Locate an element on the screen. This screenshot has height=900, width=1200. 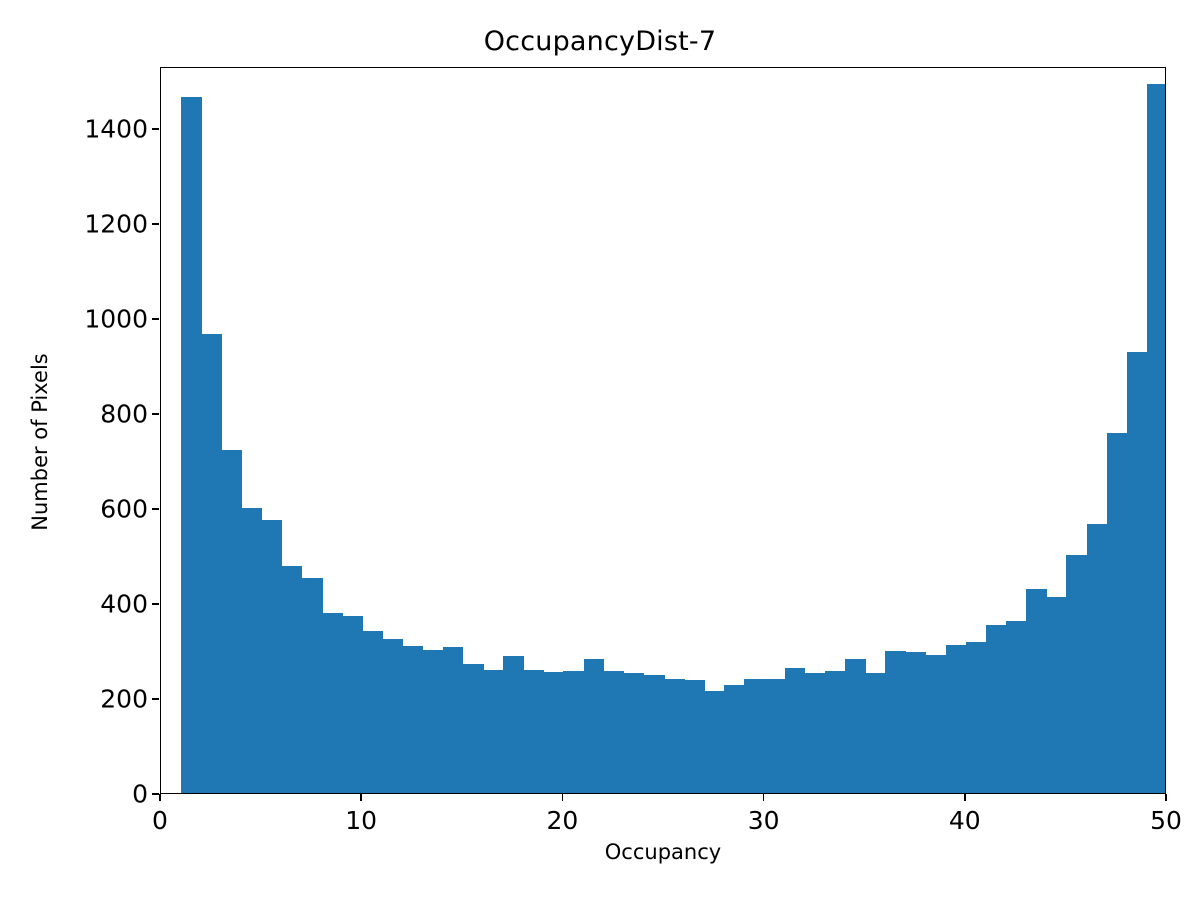
x-axis-tick-label: 0 is located at coordinates (160, 820).